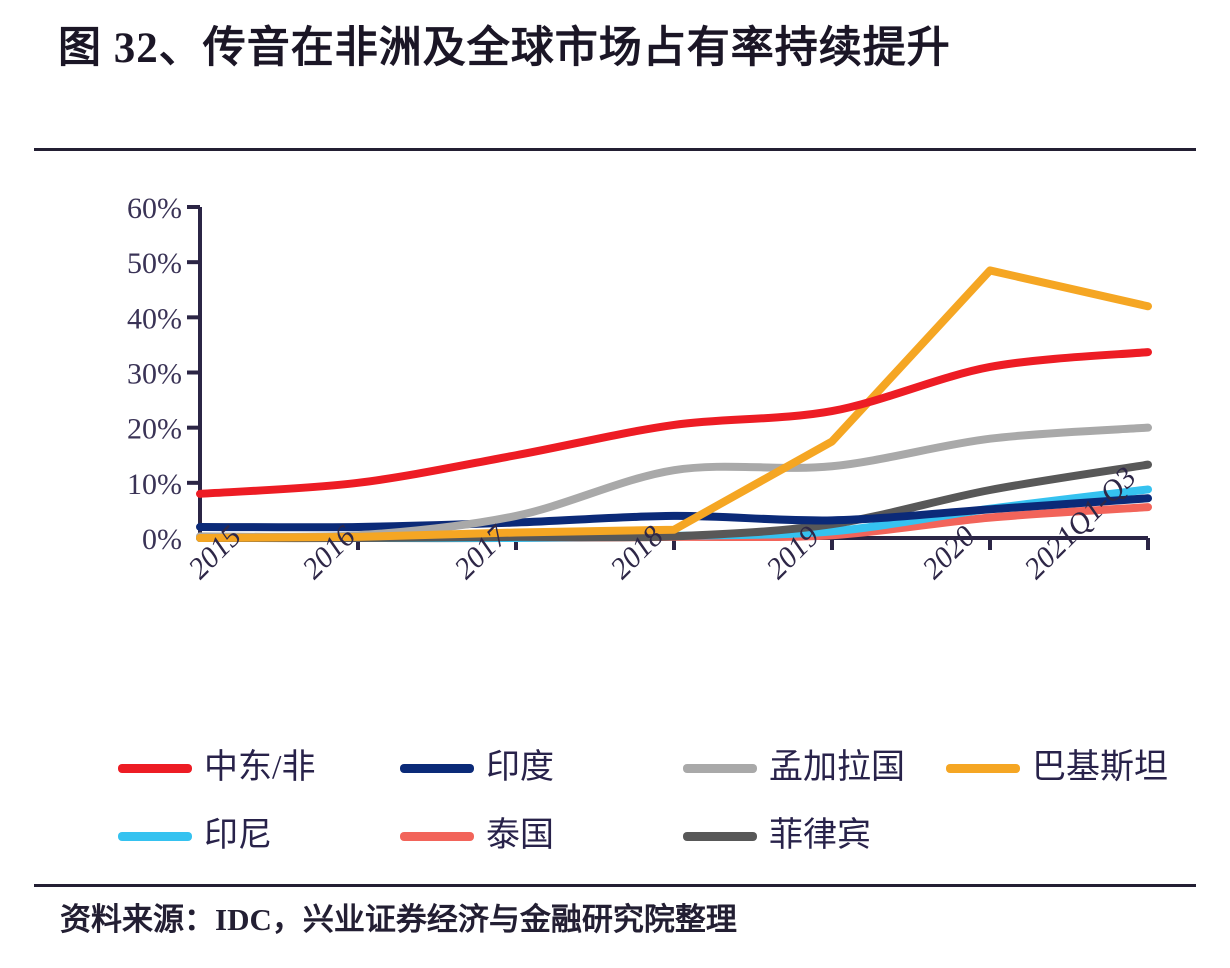 Image resolution: width=1230 pixels, height=968 pixels. I want to click on y-axis-tick-labels: 60% 50% 40% 30% 20% 10% 0%, so click(154, 374).